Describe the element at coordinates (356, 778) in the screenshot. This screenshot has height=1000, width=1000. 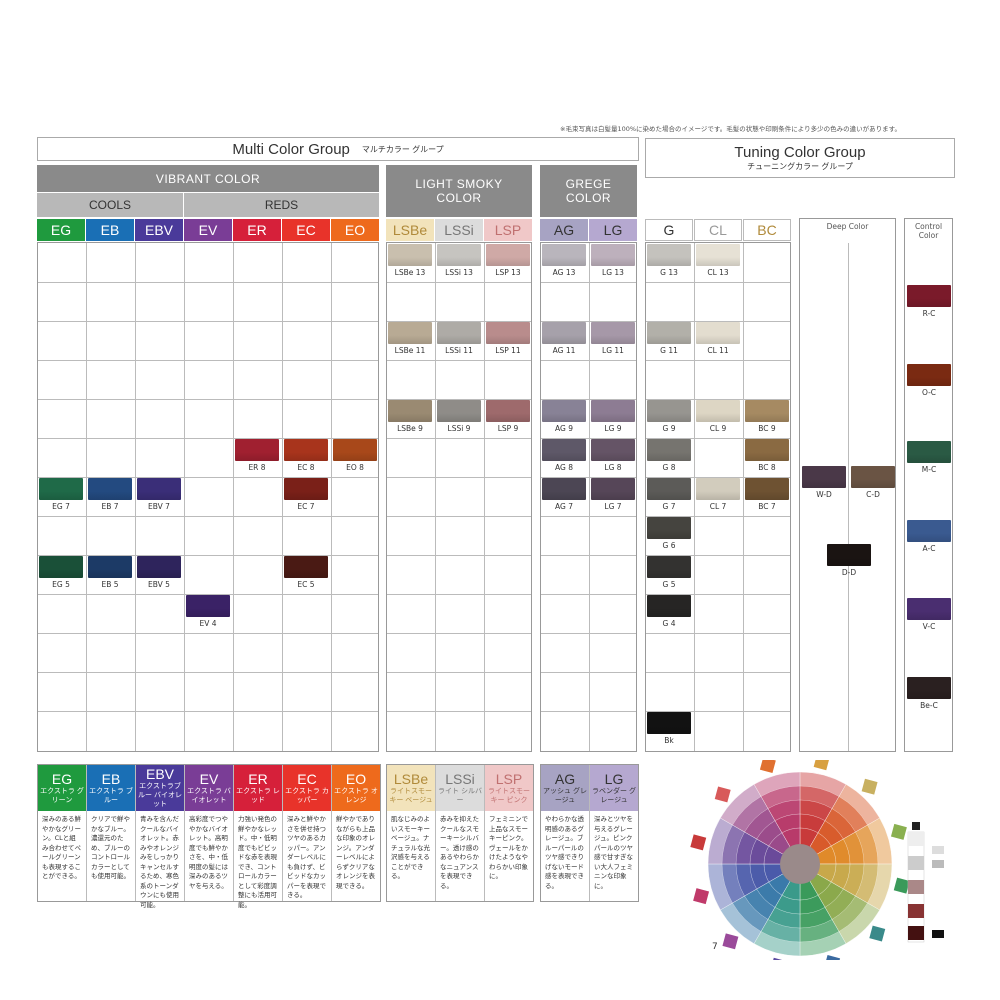
I see `description-code: EO` at that location.